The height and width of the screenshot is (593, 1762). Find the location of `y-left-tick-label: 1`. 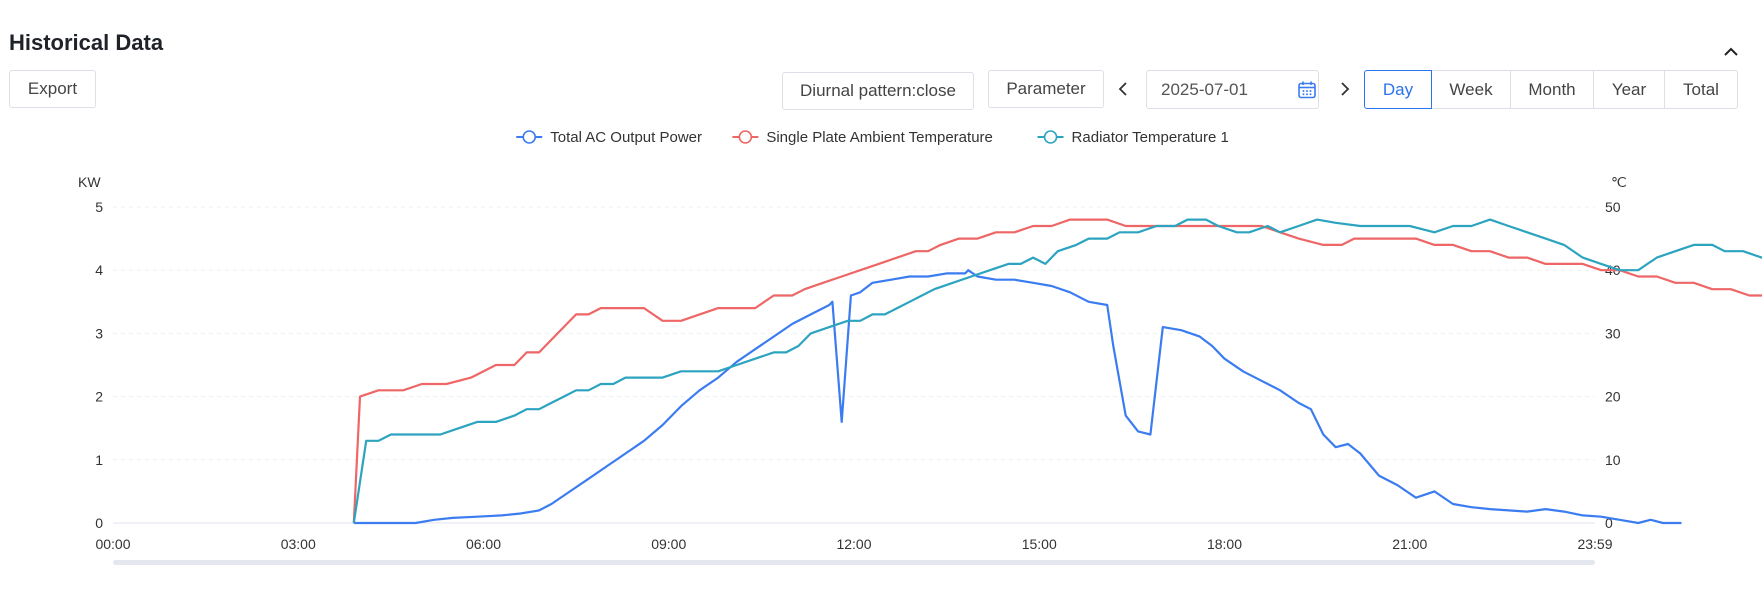

y-left-tick-label: 1 is located at coordinates (99, 460).